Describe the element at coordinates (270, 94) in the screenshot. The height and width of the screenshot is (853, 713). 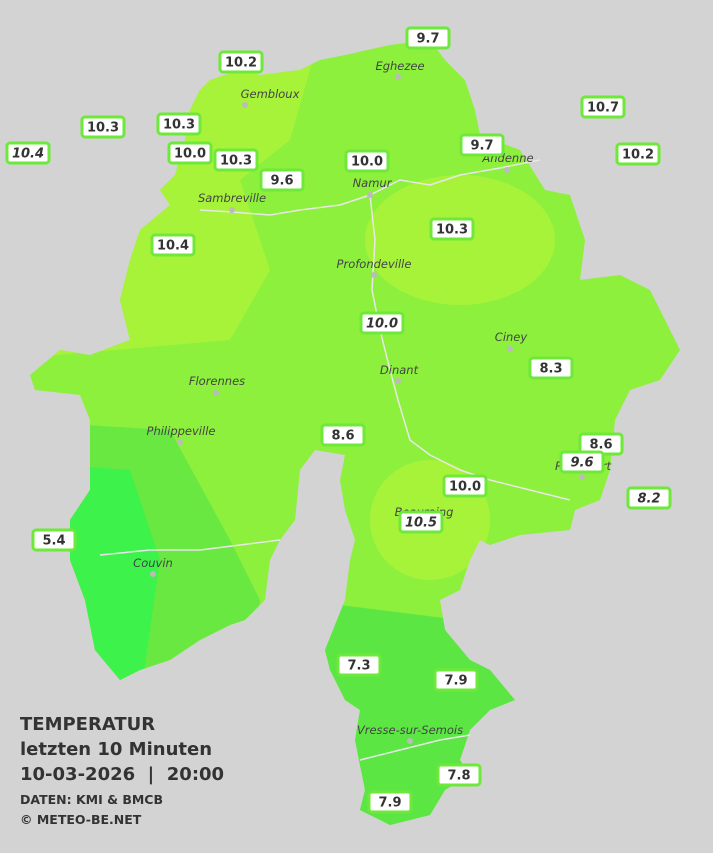
I see `city-name: Gembloux` at that location.